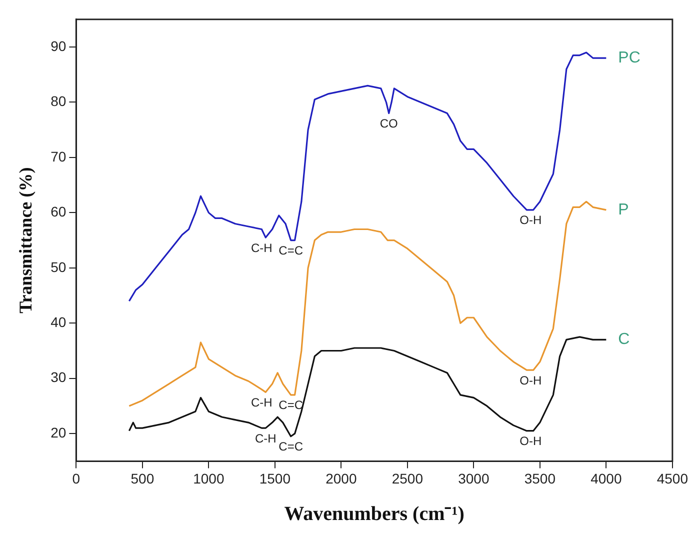 The height and width of the screenshot is (543, 699). I want to click on x-tick-label: 2500, so click(408, 478).